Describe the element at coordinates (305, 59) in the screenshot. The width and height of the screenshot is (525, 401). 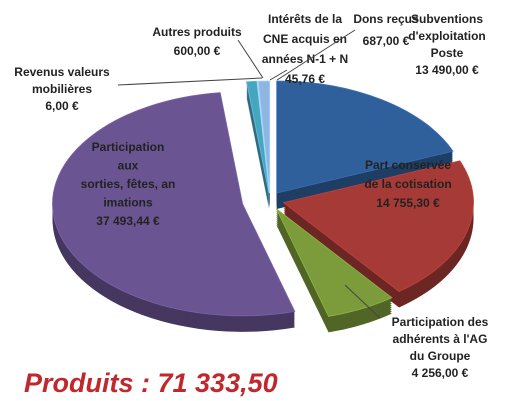
I see `slice-label: années N-1 + N` at that location.